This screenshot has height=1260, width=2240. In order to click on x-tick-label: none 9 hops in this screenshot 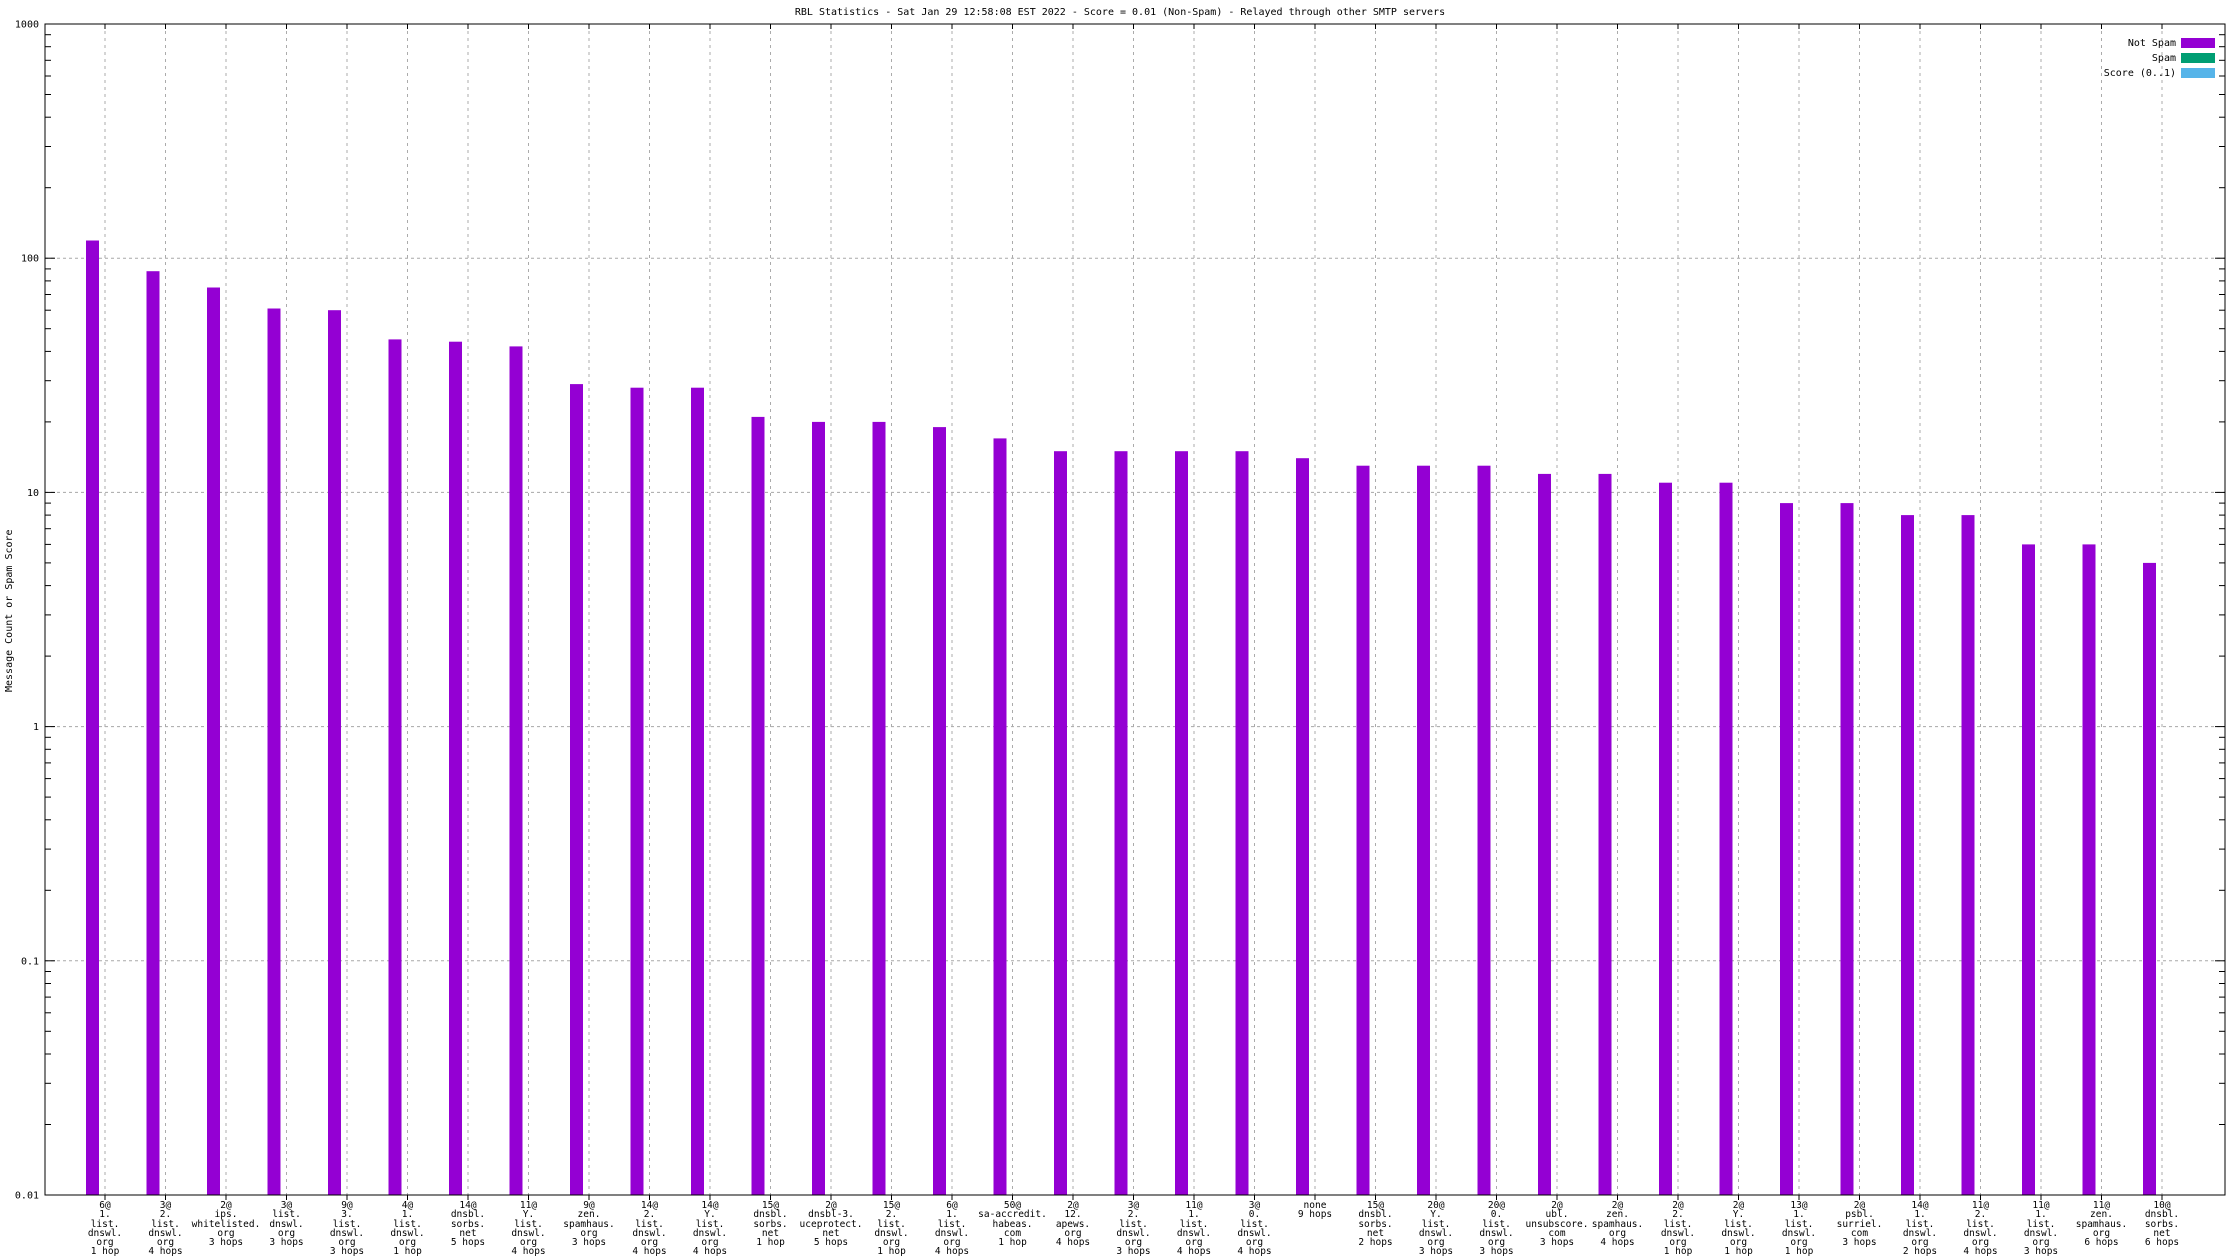, I will do `click(1315, 1210)`.